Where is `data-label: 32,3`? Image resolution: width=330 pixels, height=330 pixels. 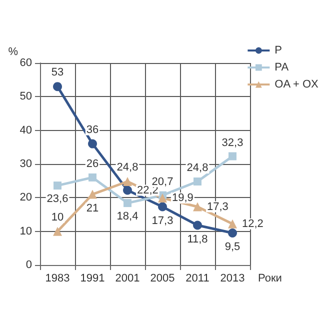
data-label: 32,3 is located at coordinates (233, 142).